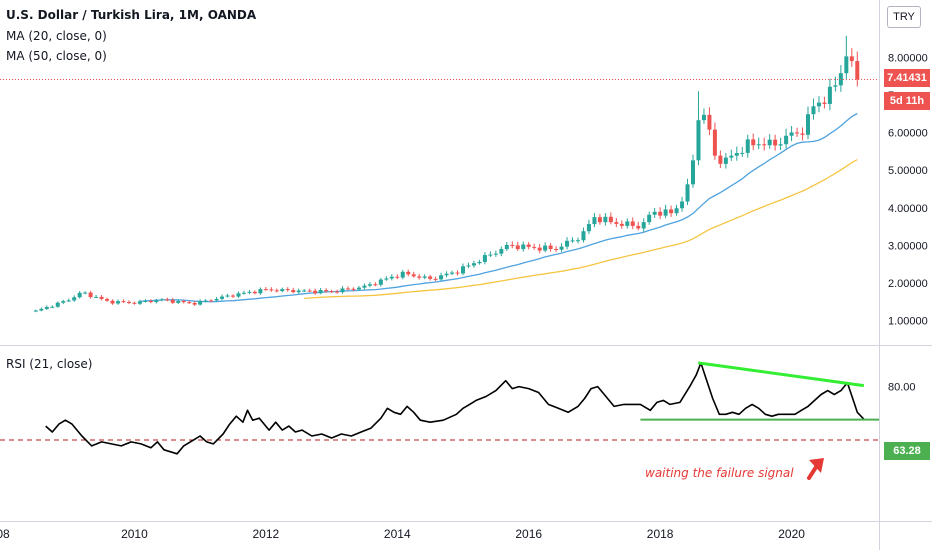 The height and width of the screenshot is (550, 932). What do you see at coordinates (907, 451) in the screenshot?
I see `rsi-value-tag: 63.28` at bounding box center [907, 451].